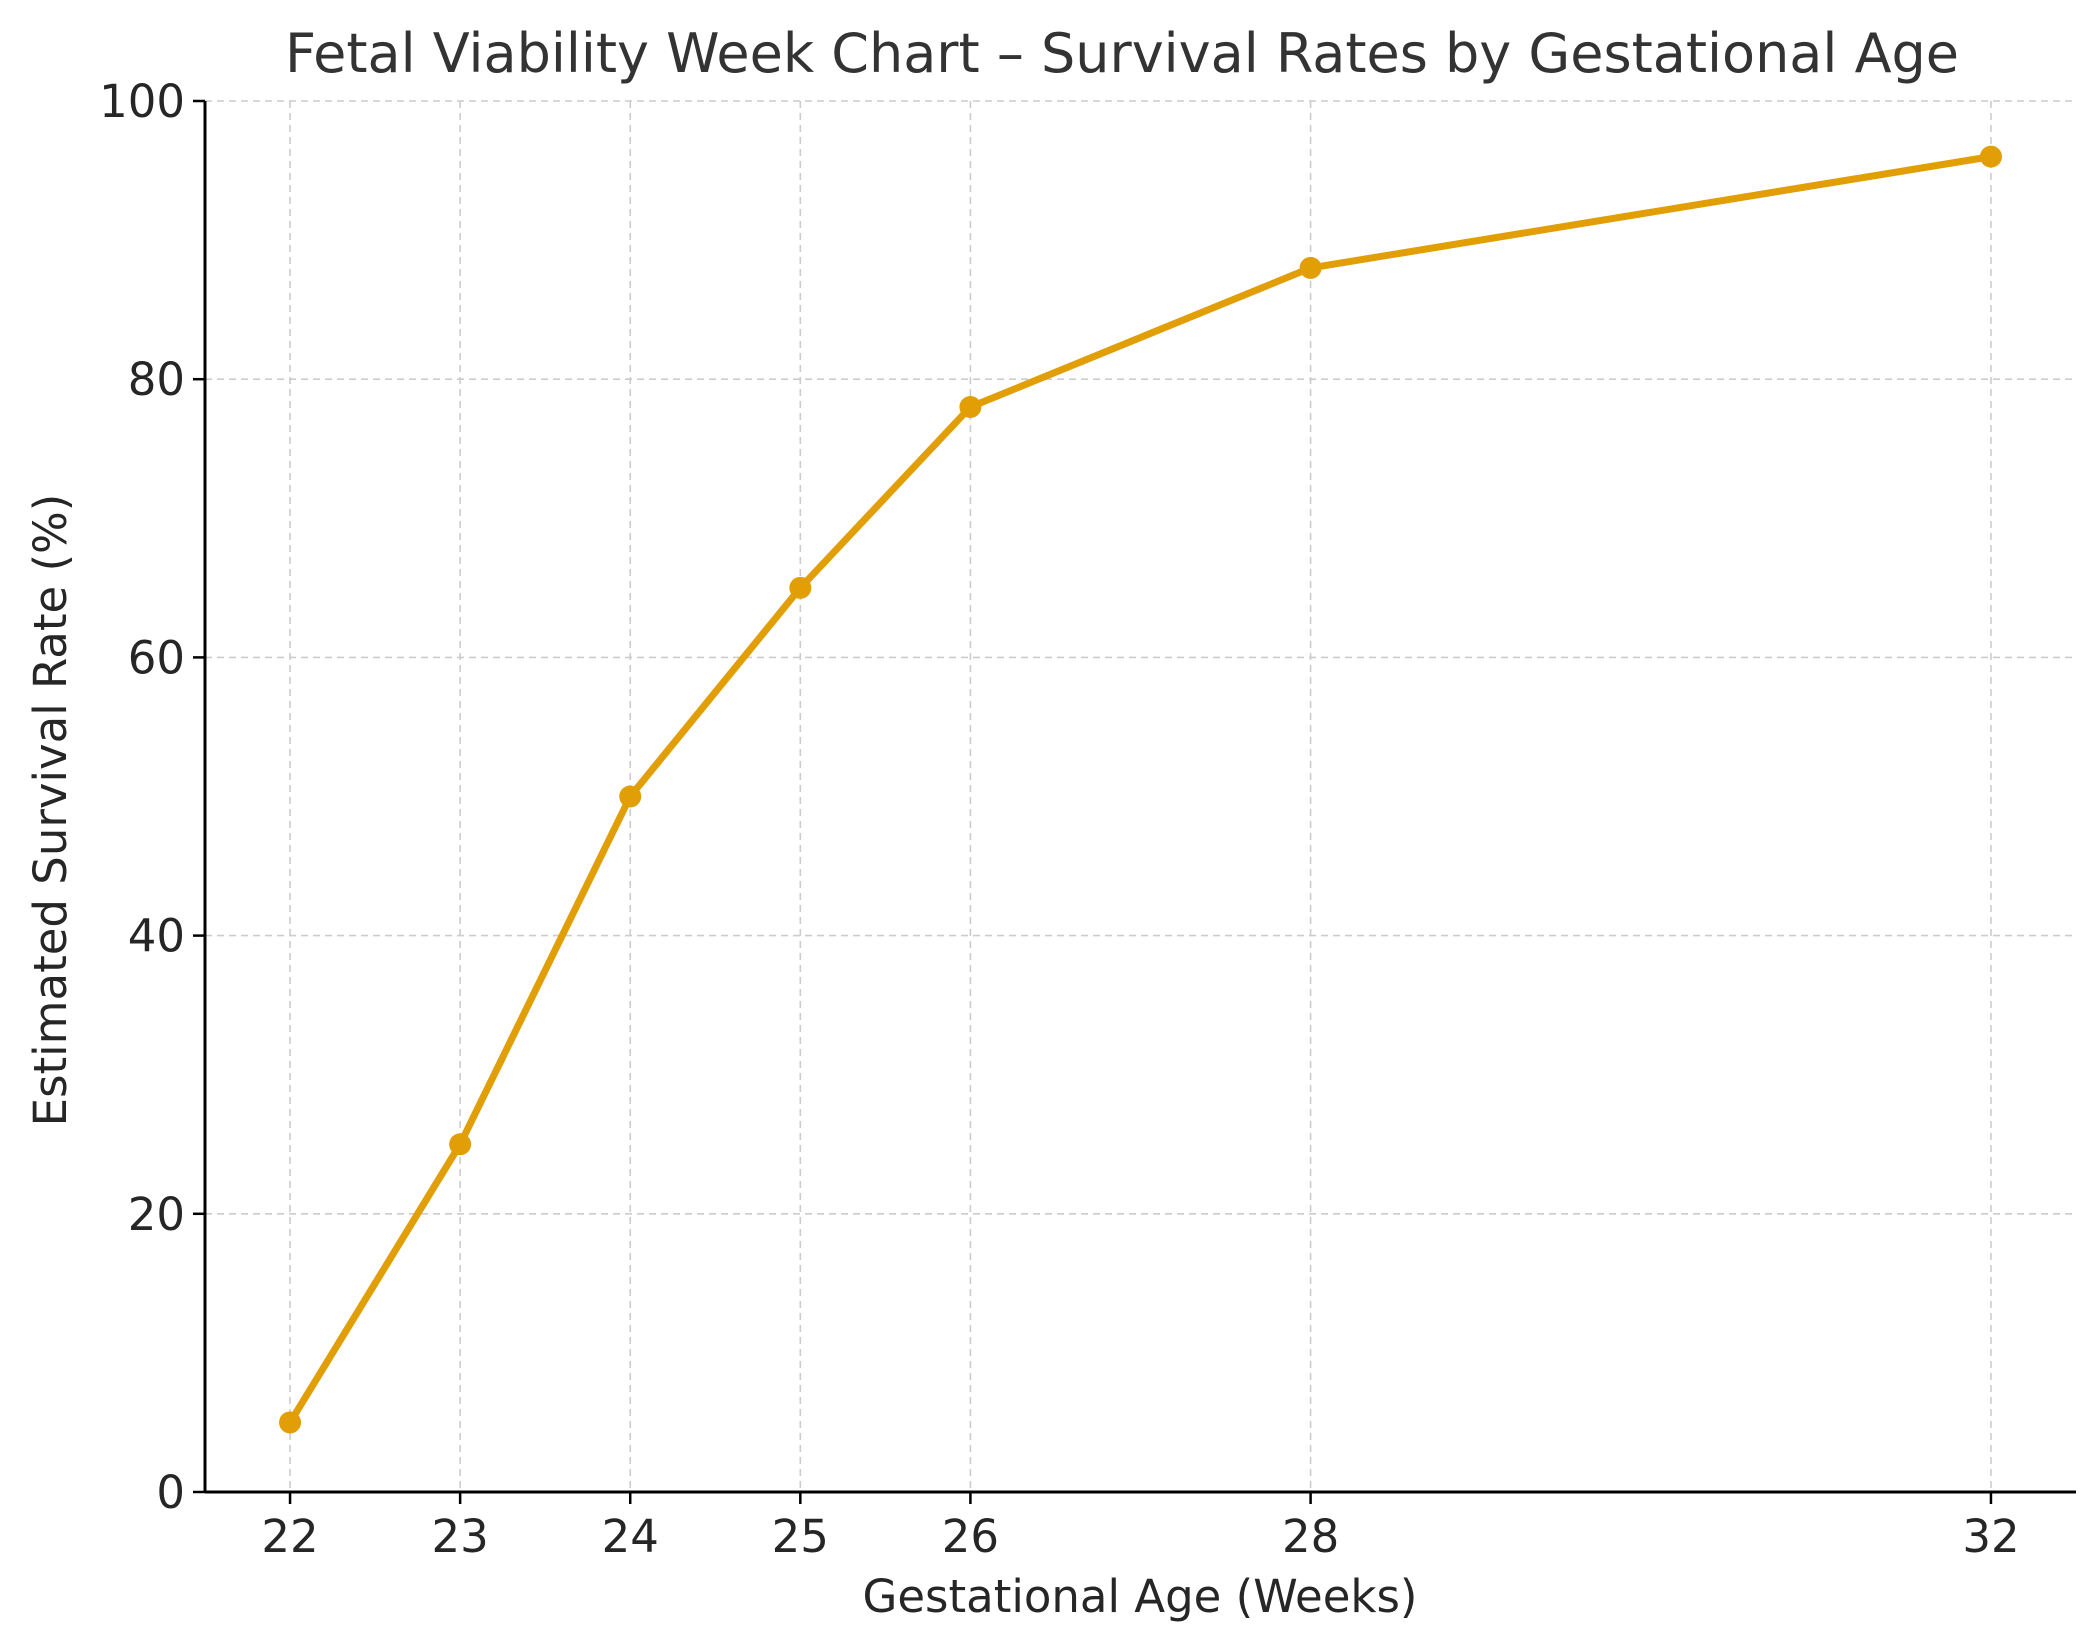 The width and height of the screenshot is (2094, 1647). Describe the element at coordinates (800, 1536) in the screenshot. I see `x-tick-label-25: 25` at that location.